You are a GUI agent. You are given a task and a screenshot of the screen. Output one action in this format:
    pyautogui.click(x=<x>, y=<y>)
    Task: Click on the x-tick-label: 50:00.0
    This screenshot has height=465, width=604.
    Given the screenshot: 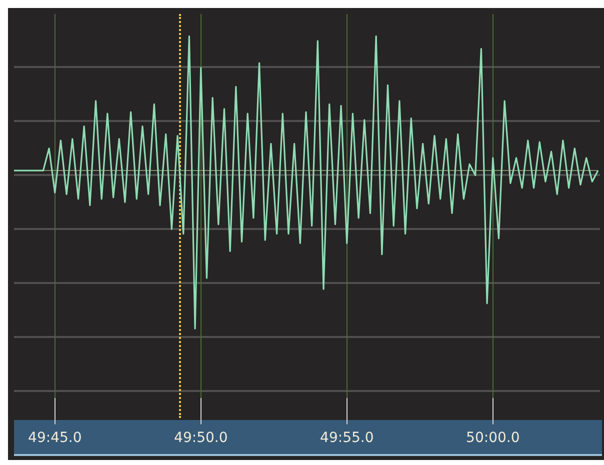 What is the action you would take?
    pyautogui.click(x=493, y=438)
    